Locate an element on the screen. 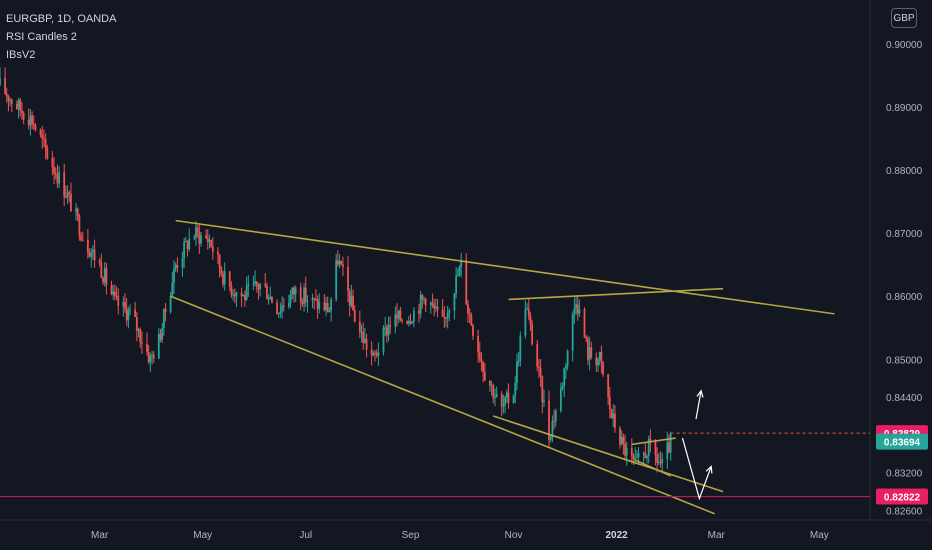  time-axis: Mar May Jul Sep Nov 2022 Mar May is located at coordinates (460, 535).